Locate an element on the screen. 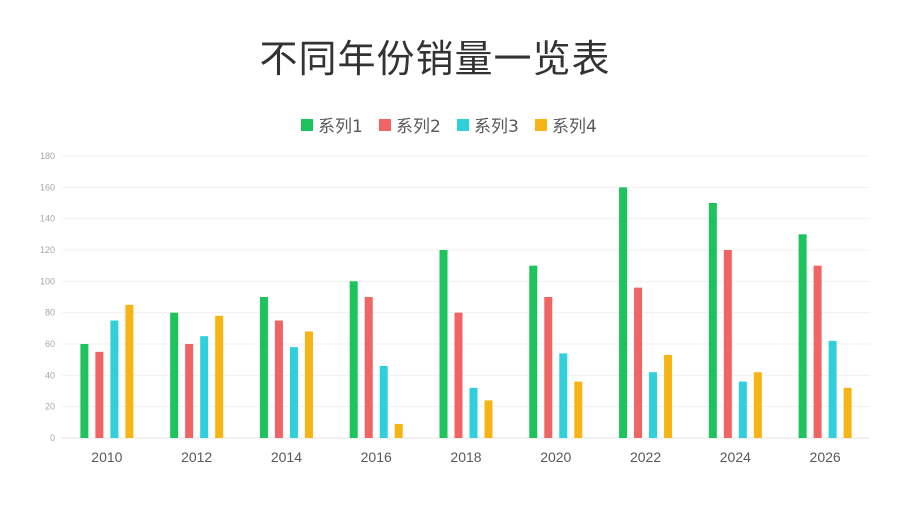  bar-series3-2026 is located at coordinates (832, 389).